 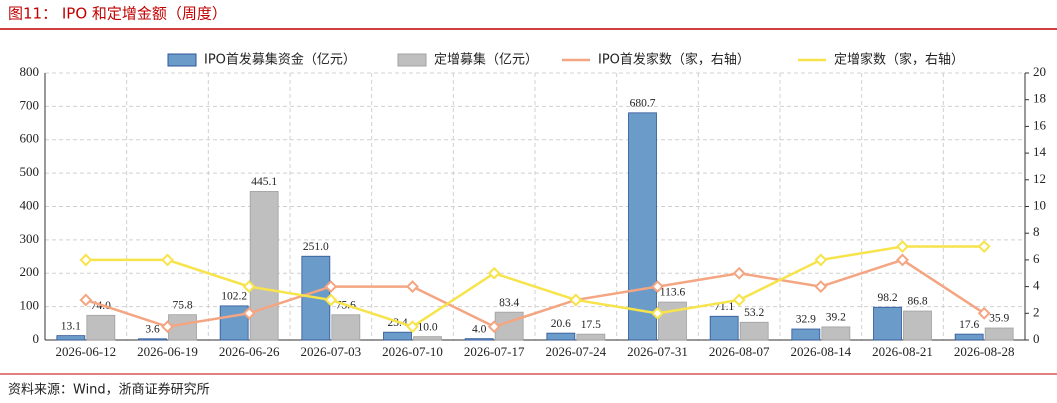 What do you see at coordinates (1036, 231) in the screenshot?
I see `y2-tick-label: 8` at bounding box center [1036, 231].